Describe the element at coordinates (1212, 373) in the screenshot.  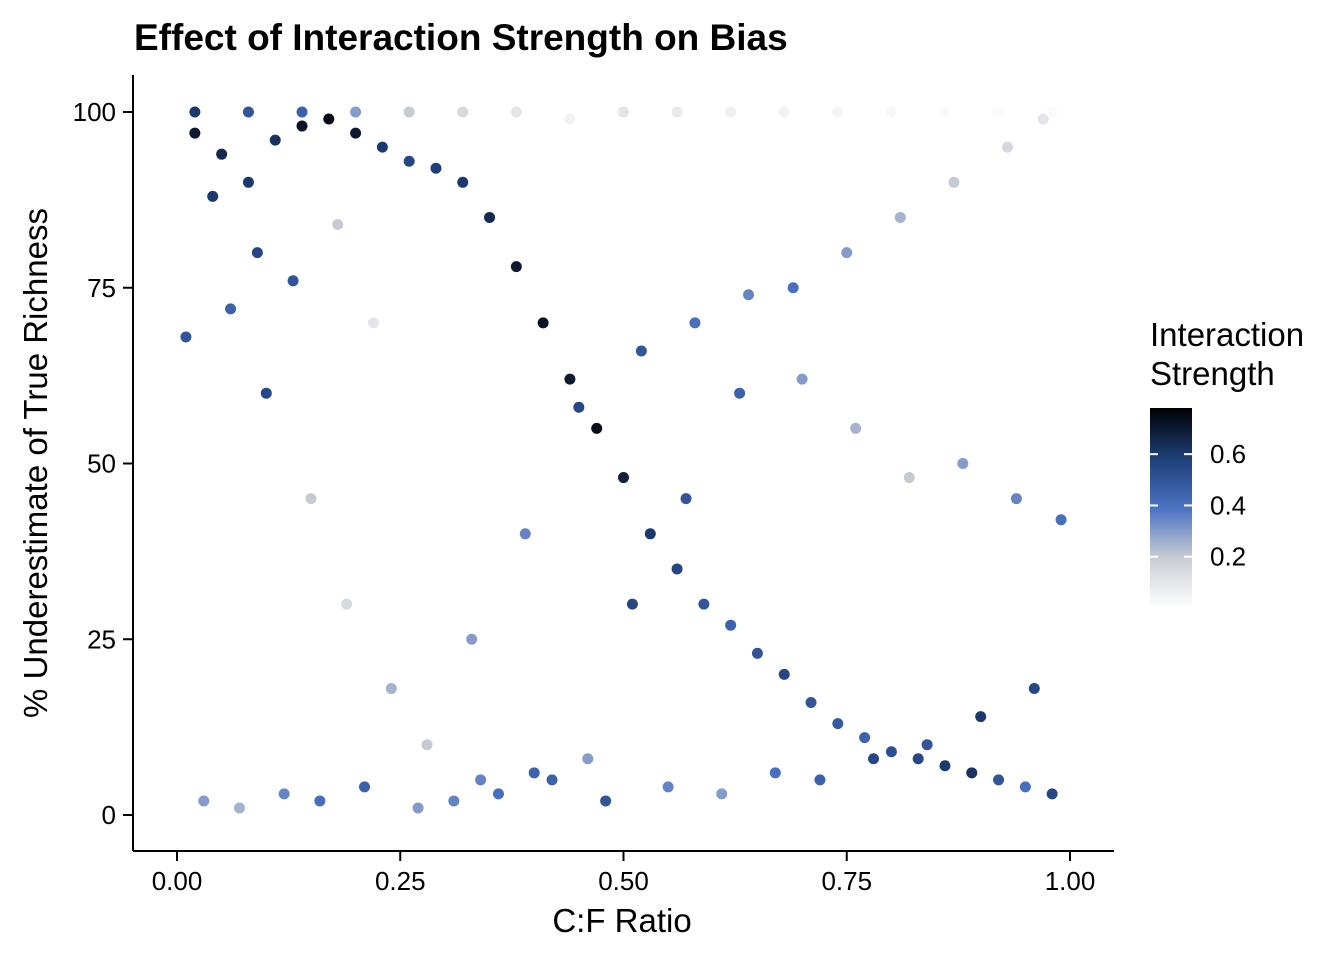
I see `legend-title-line-2: Strength` at that location.